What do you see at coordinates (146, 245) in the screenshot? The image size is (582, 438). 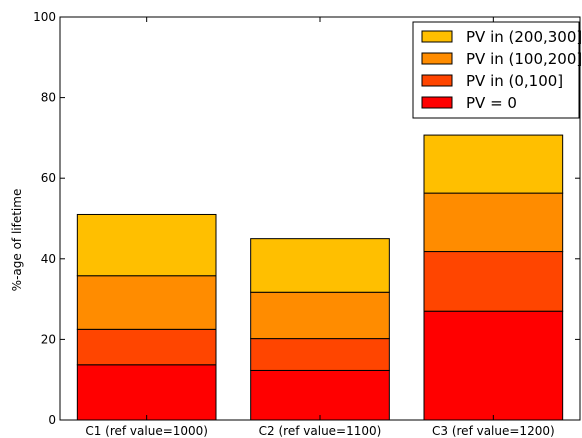 I see `bar-segment-c1-s4` at bounding box center [146, 245].